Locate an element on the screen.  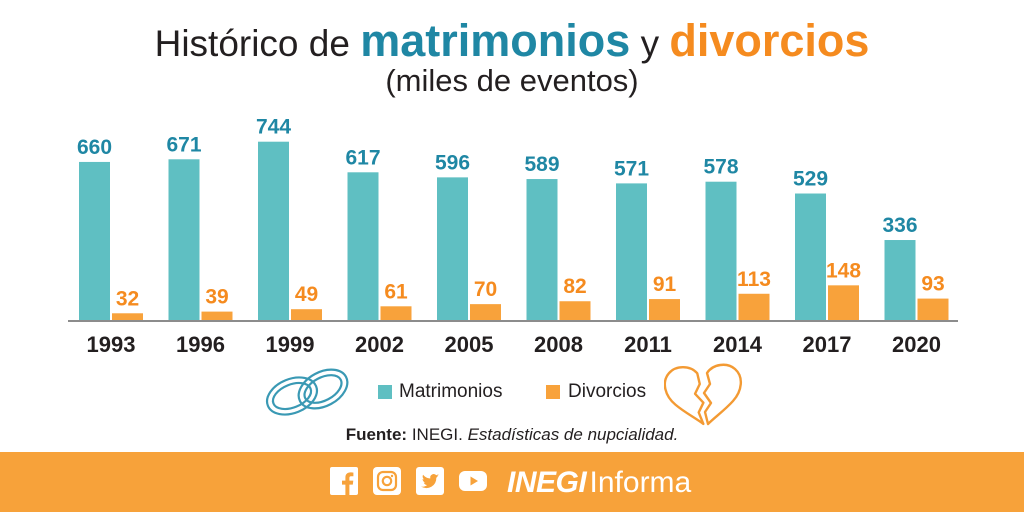
year-label-2014: 2014 is located at coordinates (738, 344).